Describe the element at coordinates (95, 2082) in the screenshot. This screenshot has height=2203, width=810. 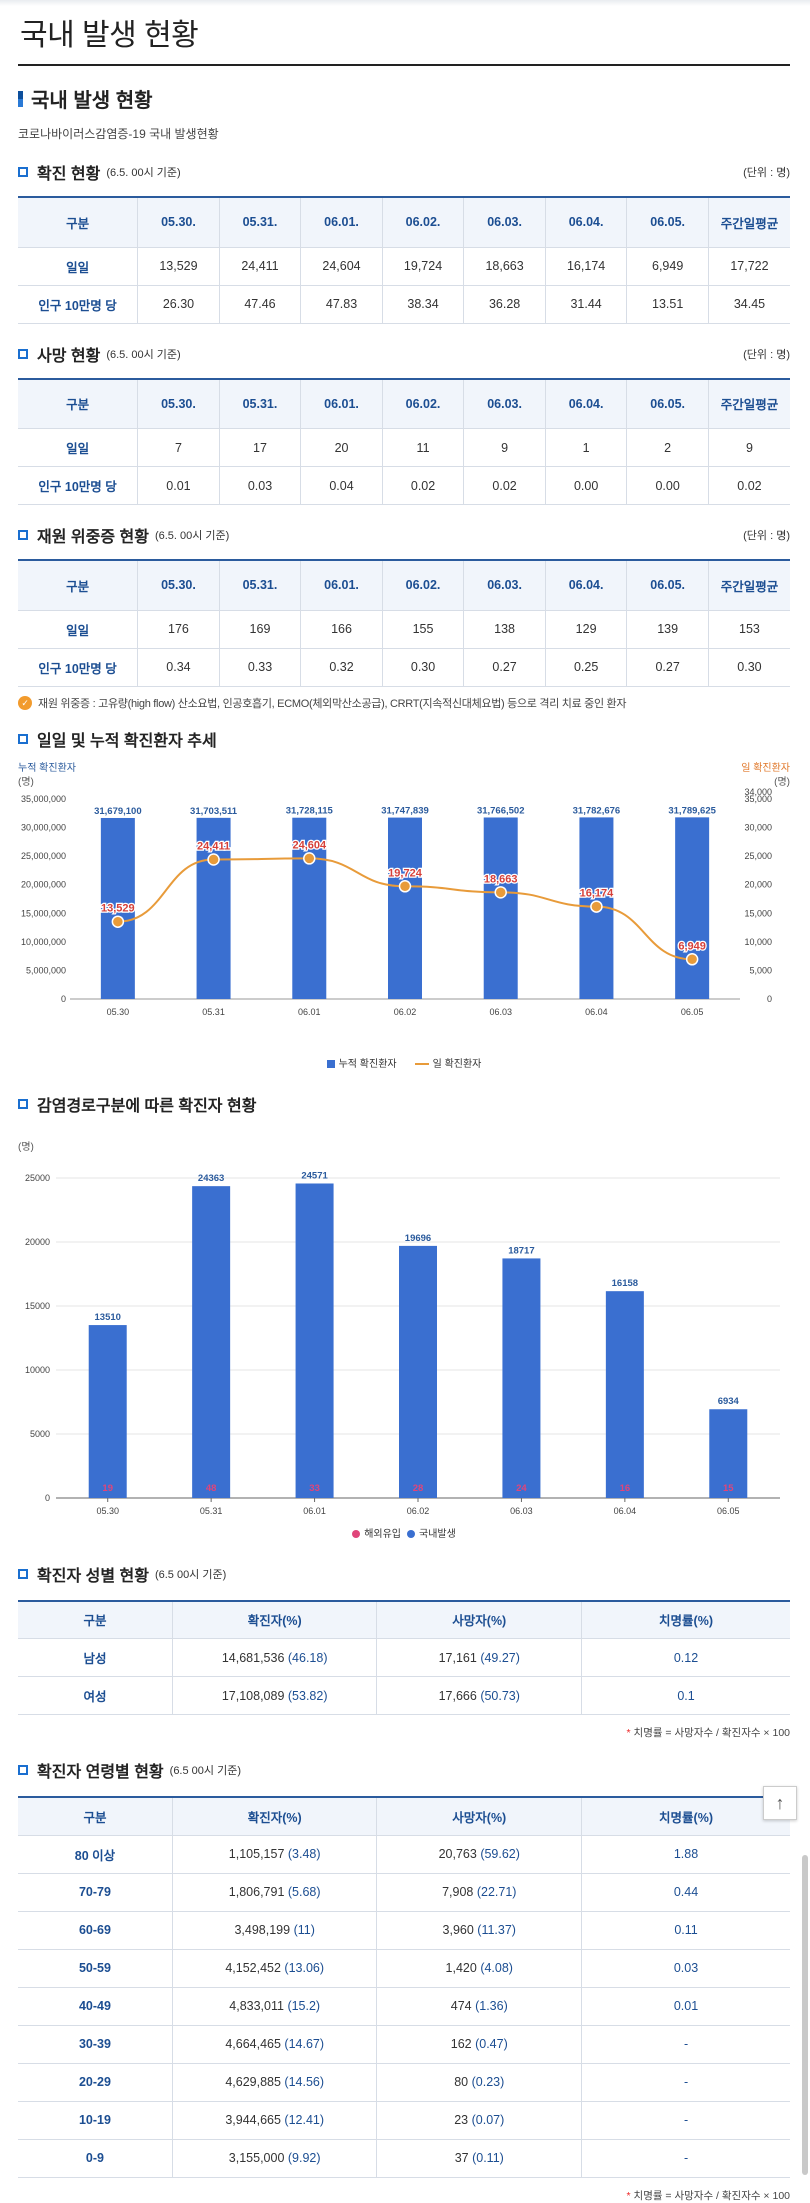
I see `row-label: 20-29` at that location.